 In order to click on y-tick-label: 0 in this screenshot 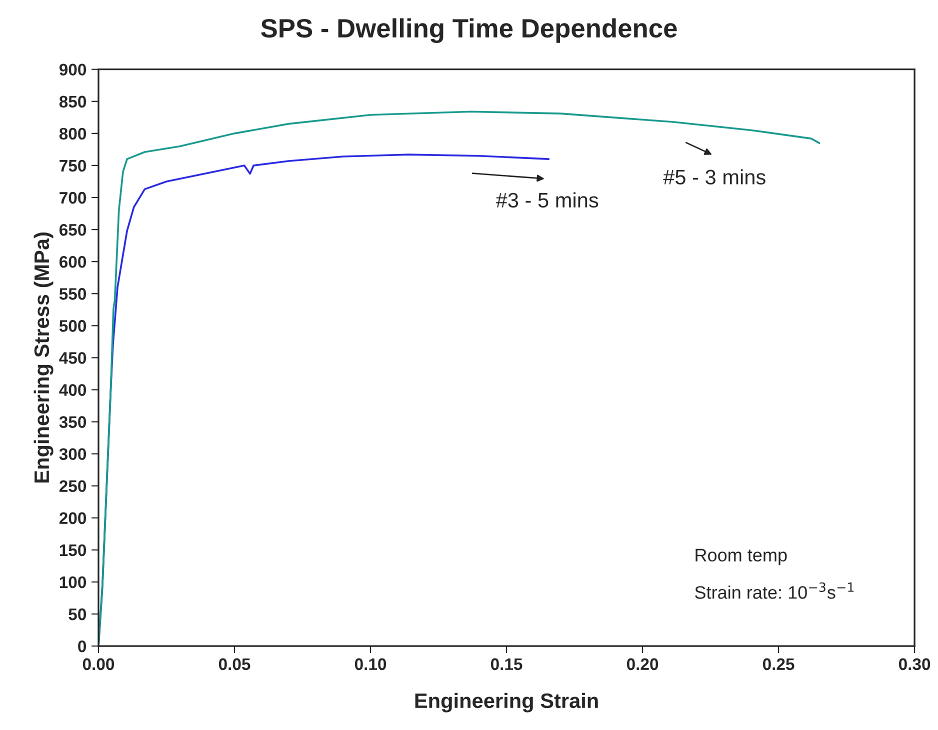, I will do `click(82, 646)`.